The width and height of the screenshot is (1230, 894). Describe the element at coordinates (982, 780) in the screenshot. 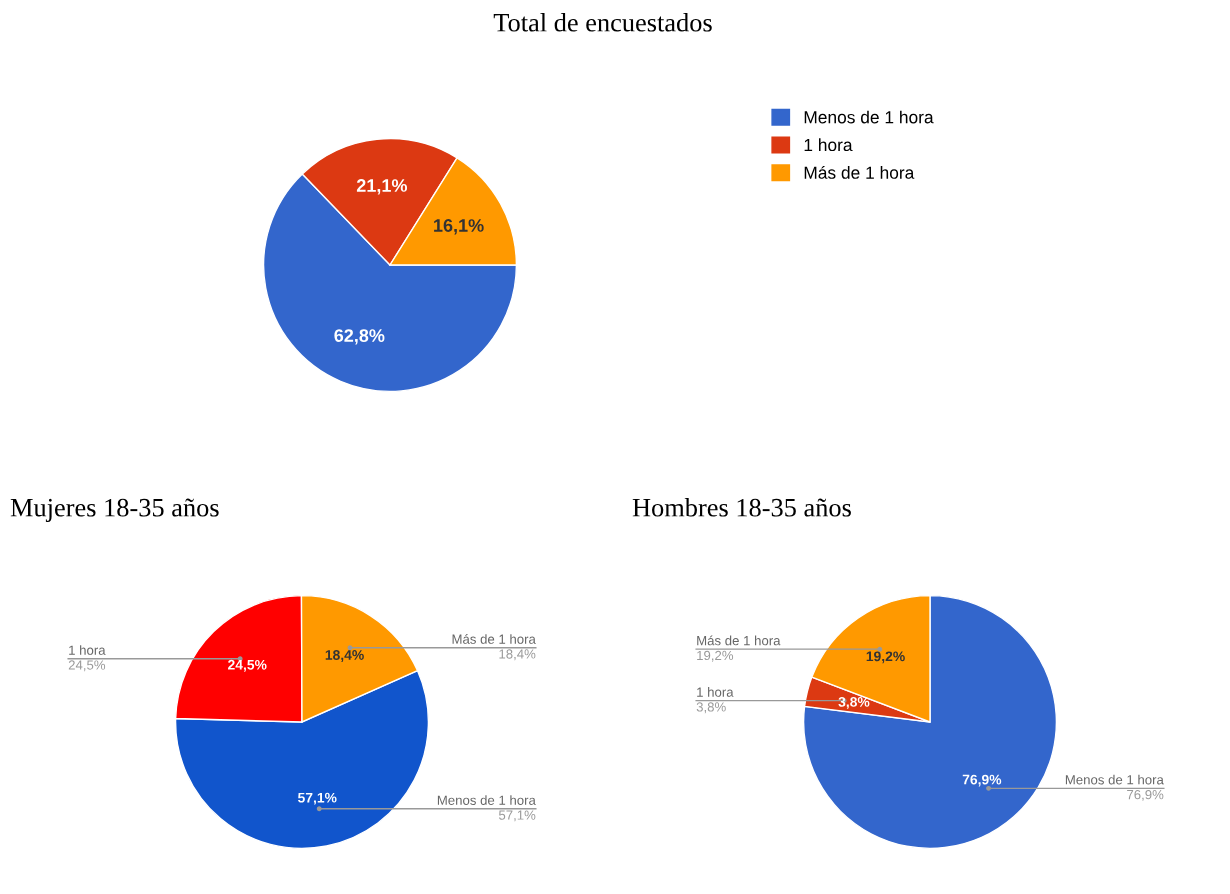

I see `data-label: 76,9%` at that location.